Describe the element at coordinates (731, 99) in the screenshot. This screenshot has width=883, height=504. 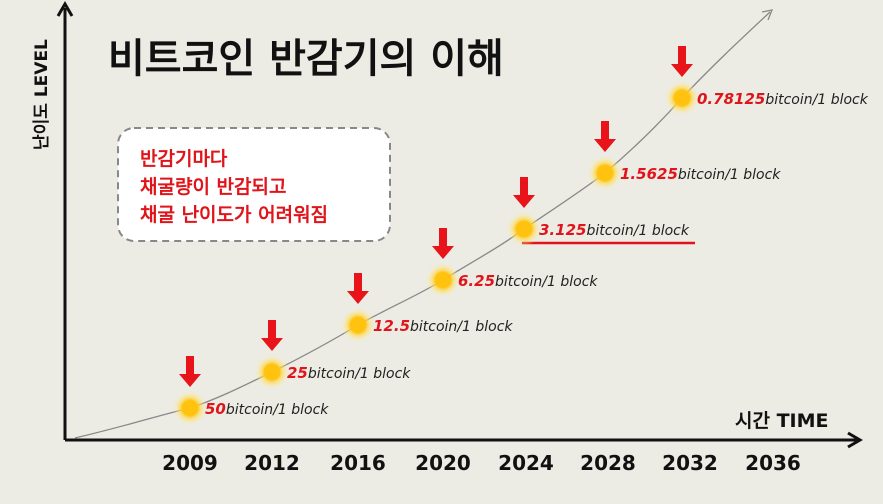
I see `reward-value: 0.78125` at that location.